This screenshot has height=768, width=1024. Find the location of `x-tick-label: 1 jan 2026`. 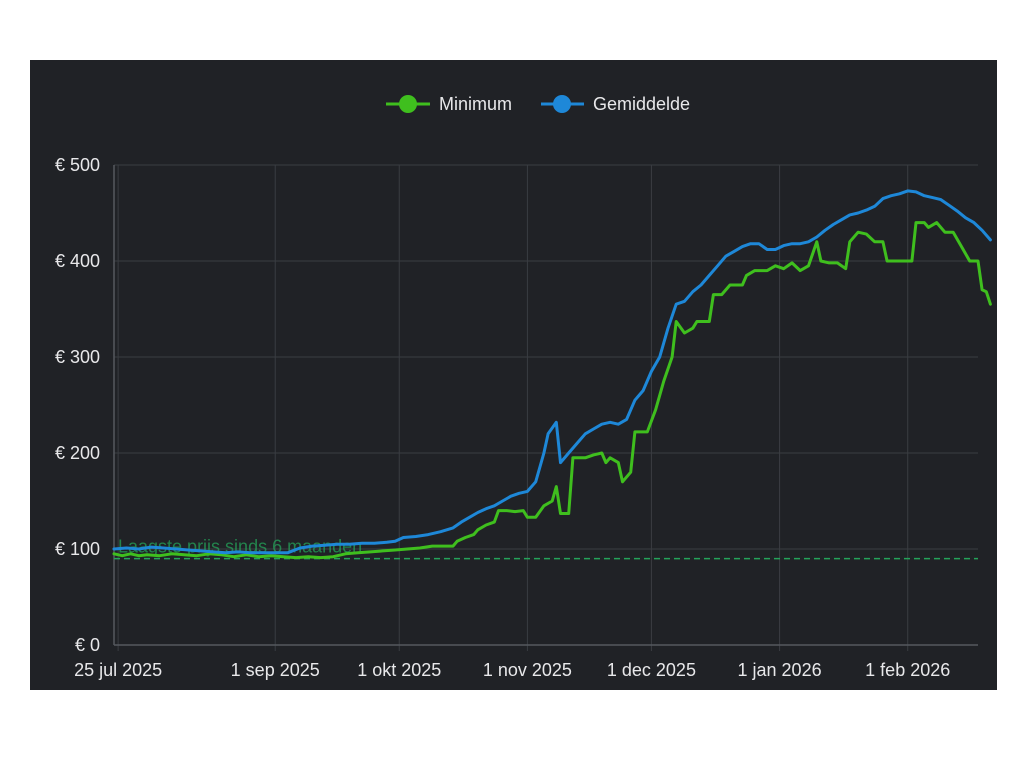

x-tick-label: 1 jan 2026 is located at coordinates (780, 670).